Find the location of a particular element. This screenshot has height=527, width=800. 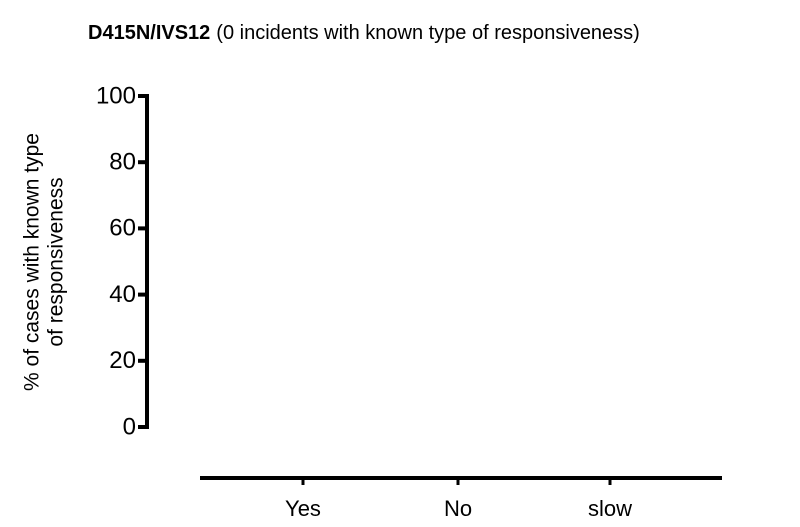

y-tick-label: 0 is located at coordinates (129, 426).